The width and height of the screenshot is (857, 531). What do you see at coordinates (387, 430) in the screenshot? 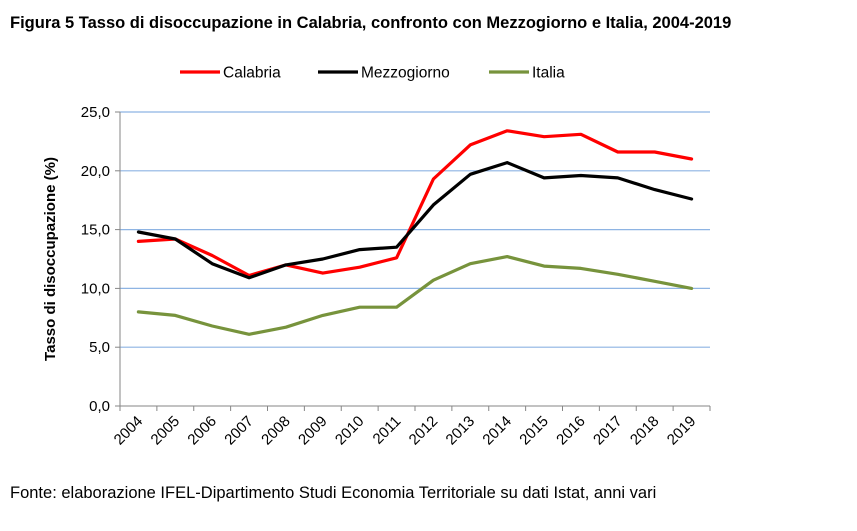
I see `x-tick-label: 2011` at bounding box center [387, 430].